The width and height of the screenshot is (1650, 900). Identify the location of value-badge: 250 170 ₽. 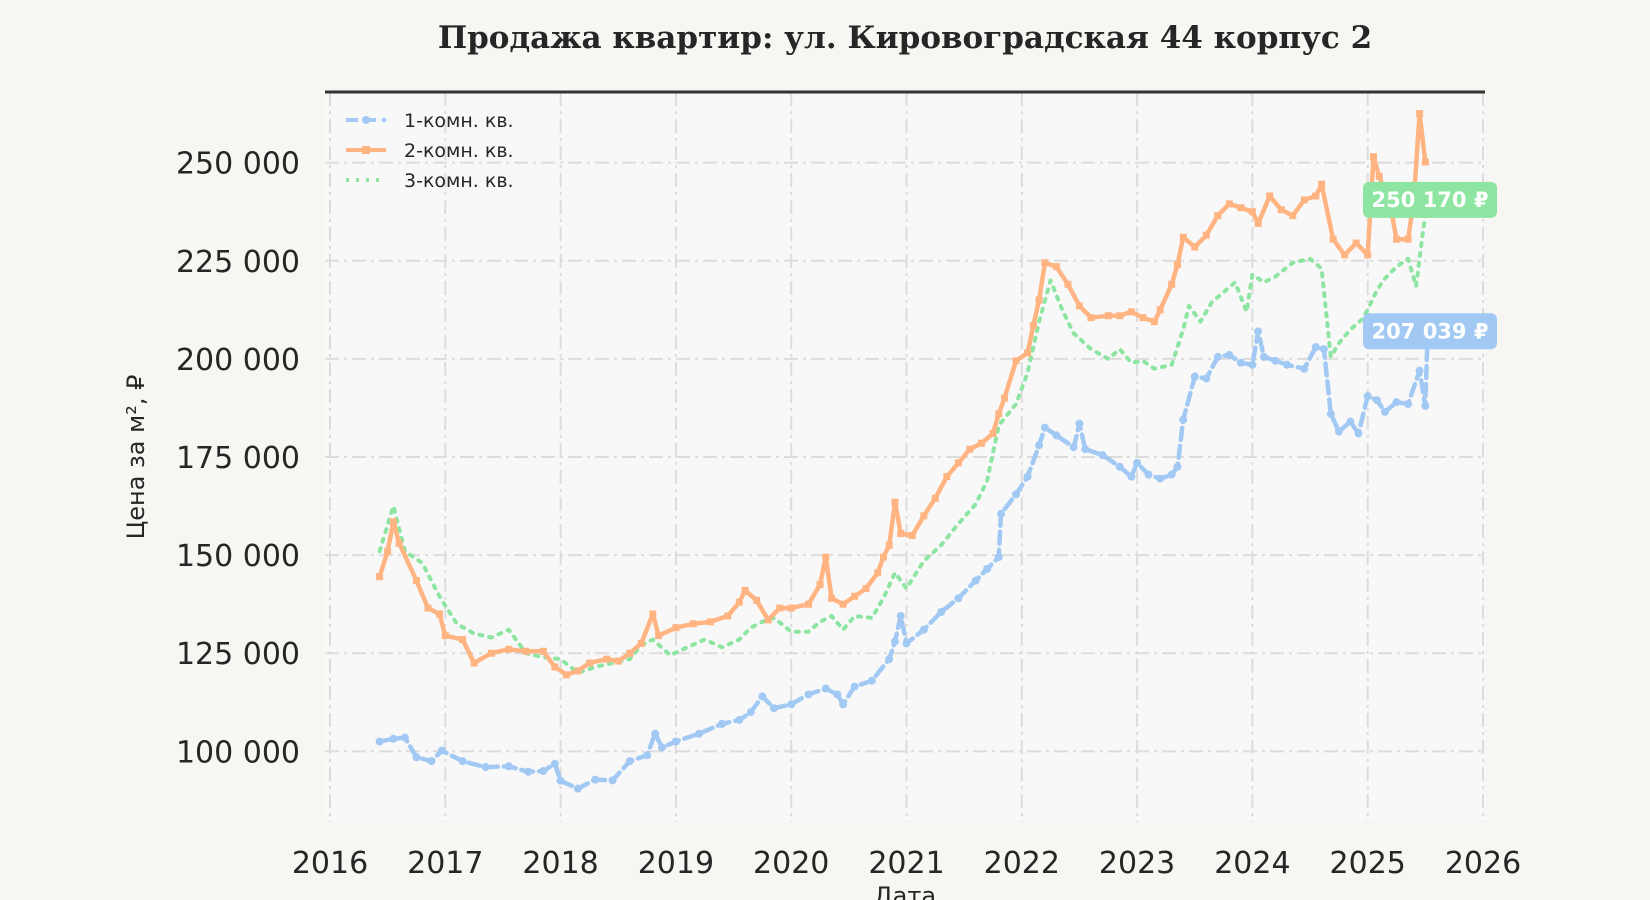
(1430, 199).